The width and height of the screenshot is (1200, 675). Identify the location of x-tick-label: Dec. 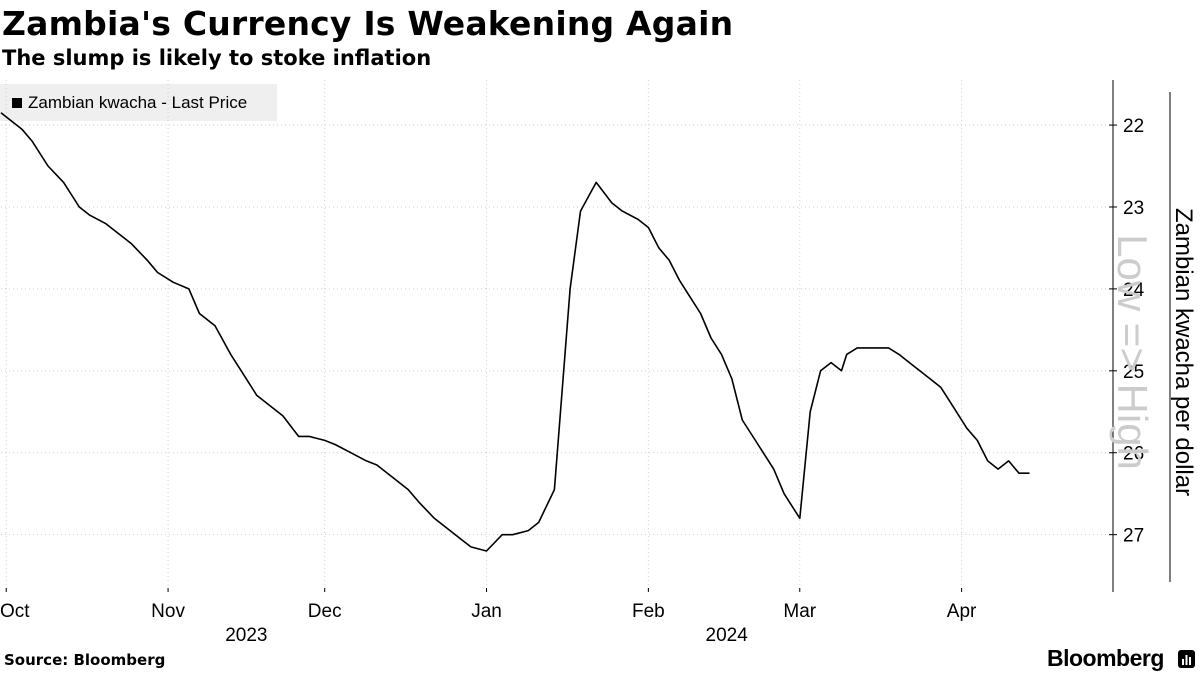
(325, 611).